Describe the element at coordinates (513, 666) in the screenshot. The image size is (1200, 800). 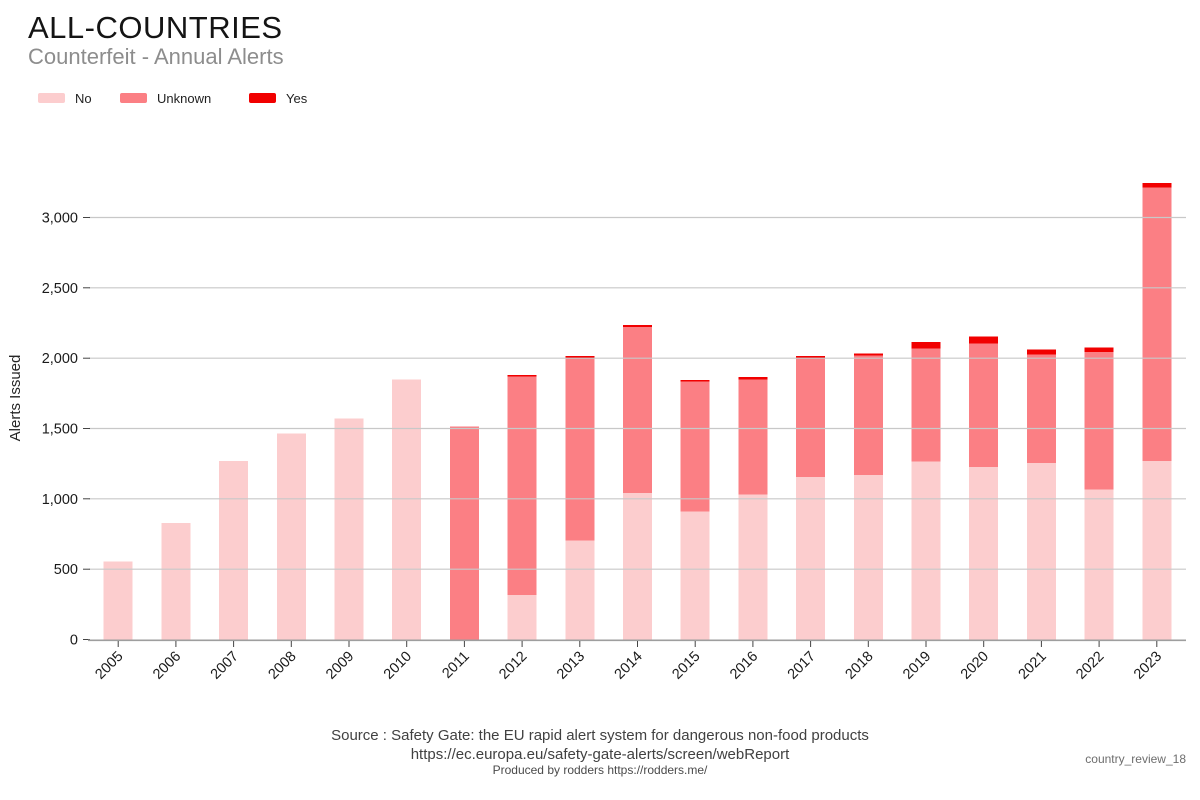
I see `x-tick-label-2012: 2012` at that location.